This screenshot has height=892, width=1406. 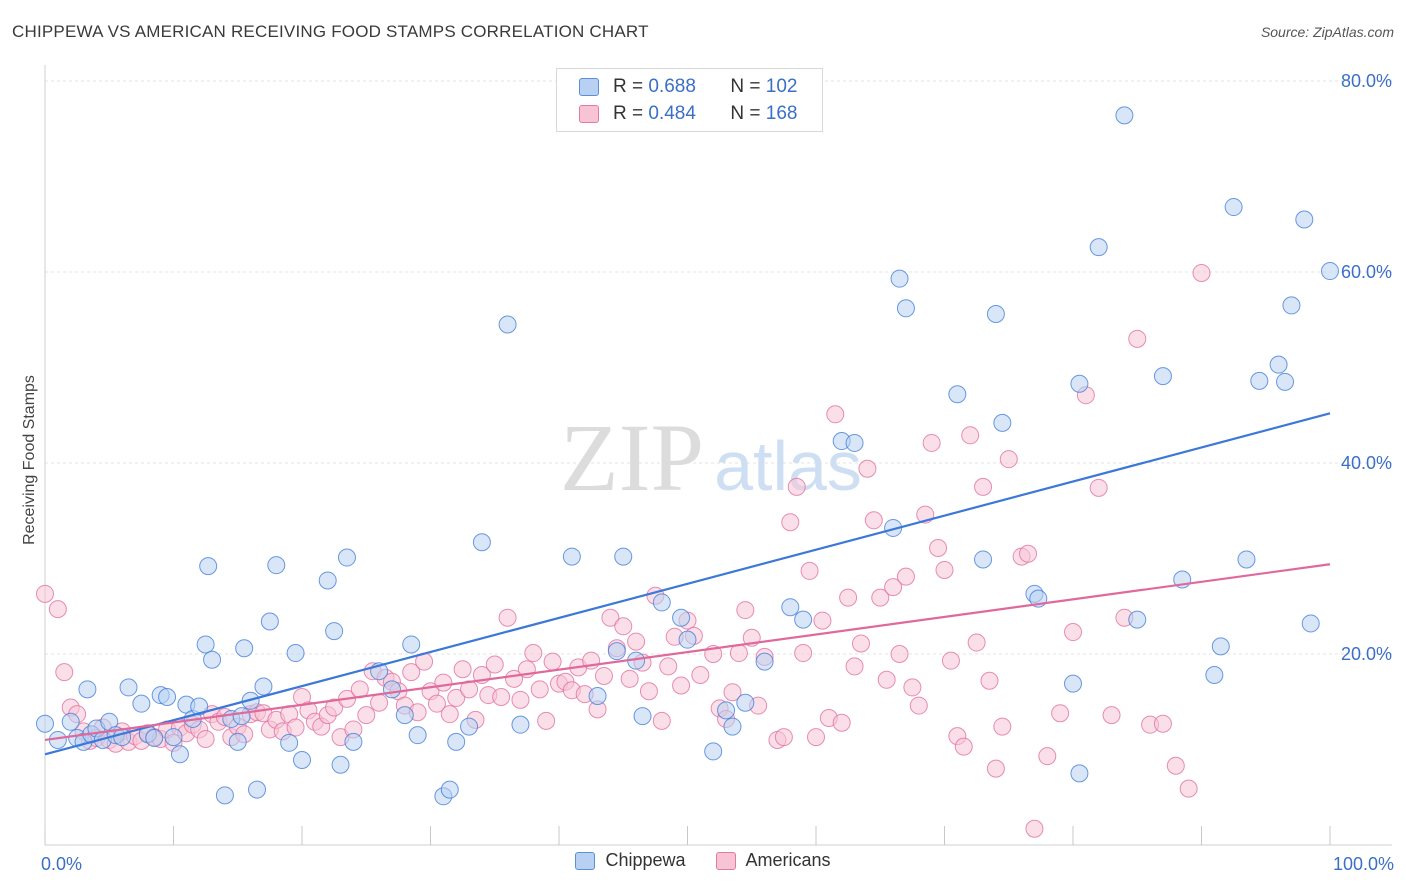 I want to click on n-label: N =, so click(x=745, y=86).